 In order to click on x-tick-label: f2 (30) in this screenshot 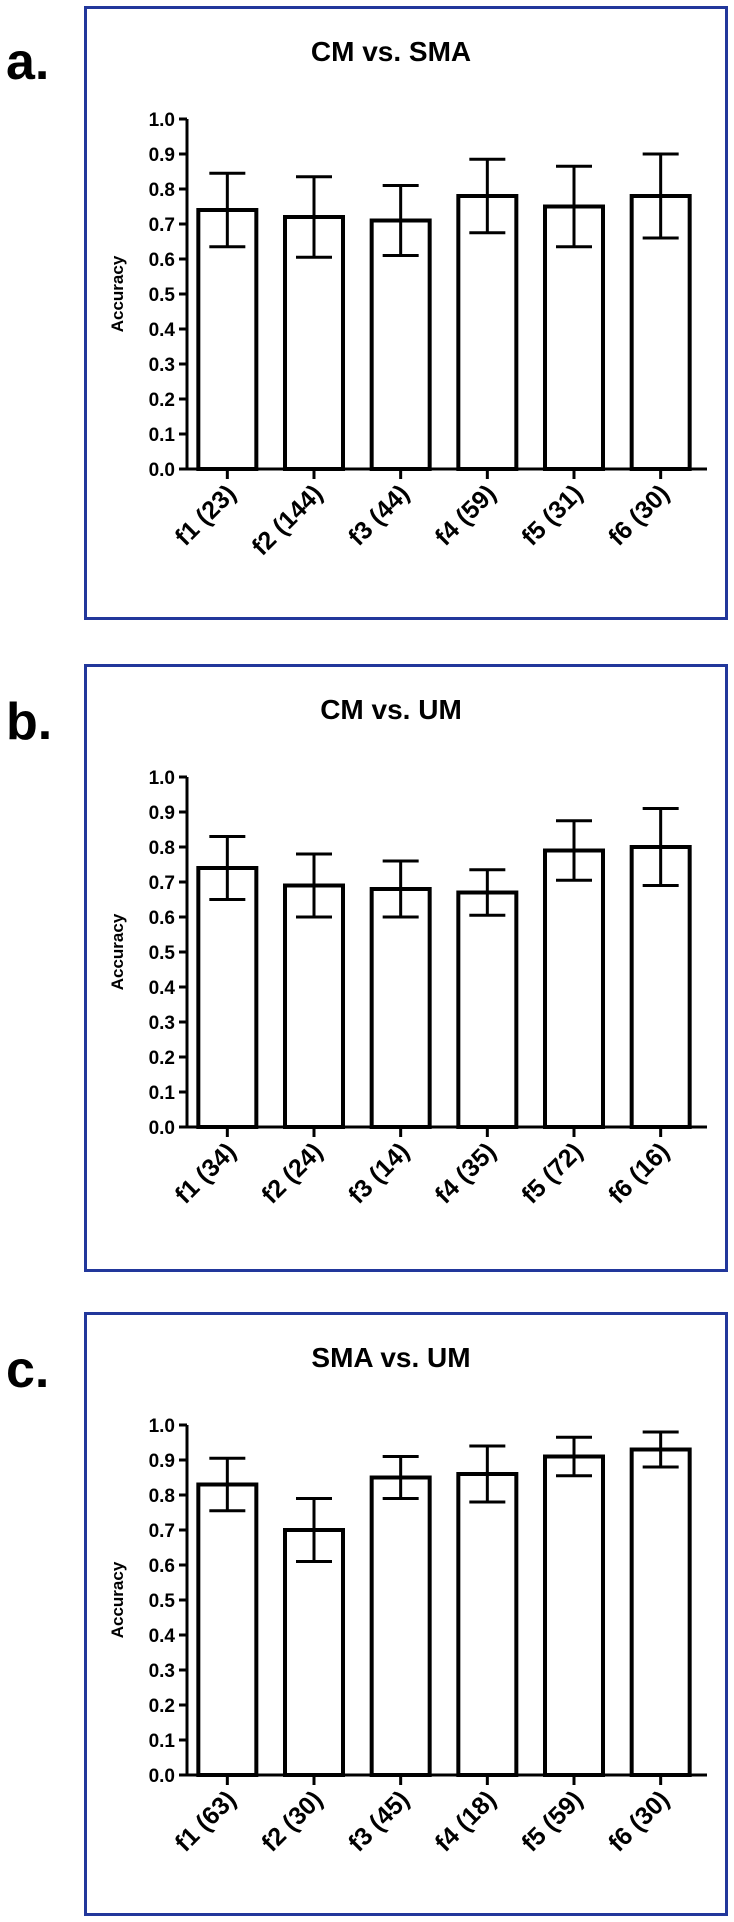, I will do `click(292, 1821)`.